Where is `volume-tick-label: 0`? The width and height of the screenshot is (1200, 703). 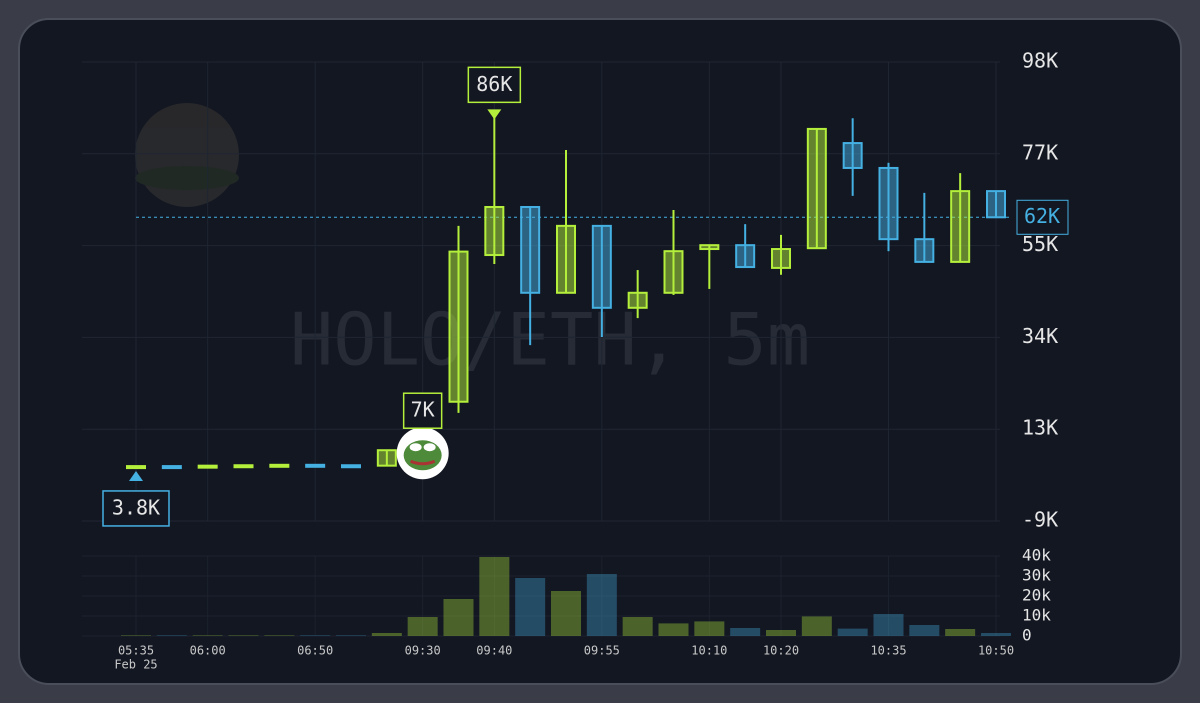 volume-tick-label: 0 is located at coordinates (1027, 635).